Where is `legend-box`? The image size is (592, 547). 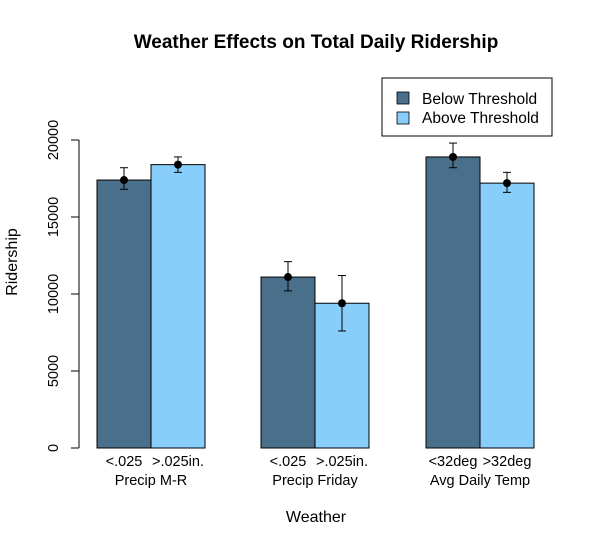
legend-box is located at coordinates (467, 107).